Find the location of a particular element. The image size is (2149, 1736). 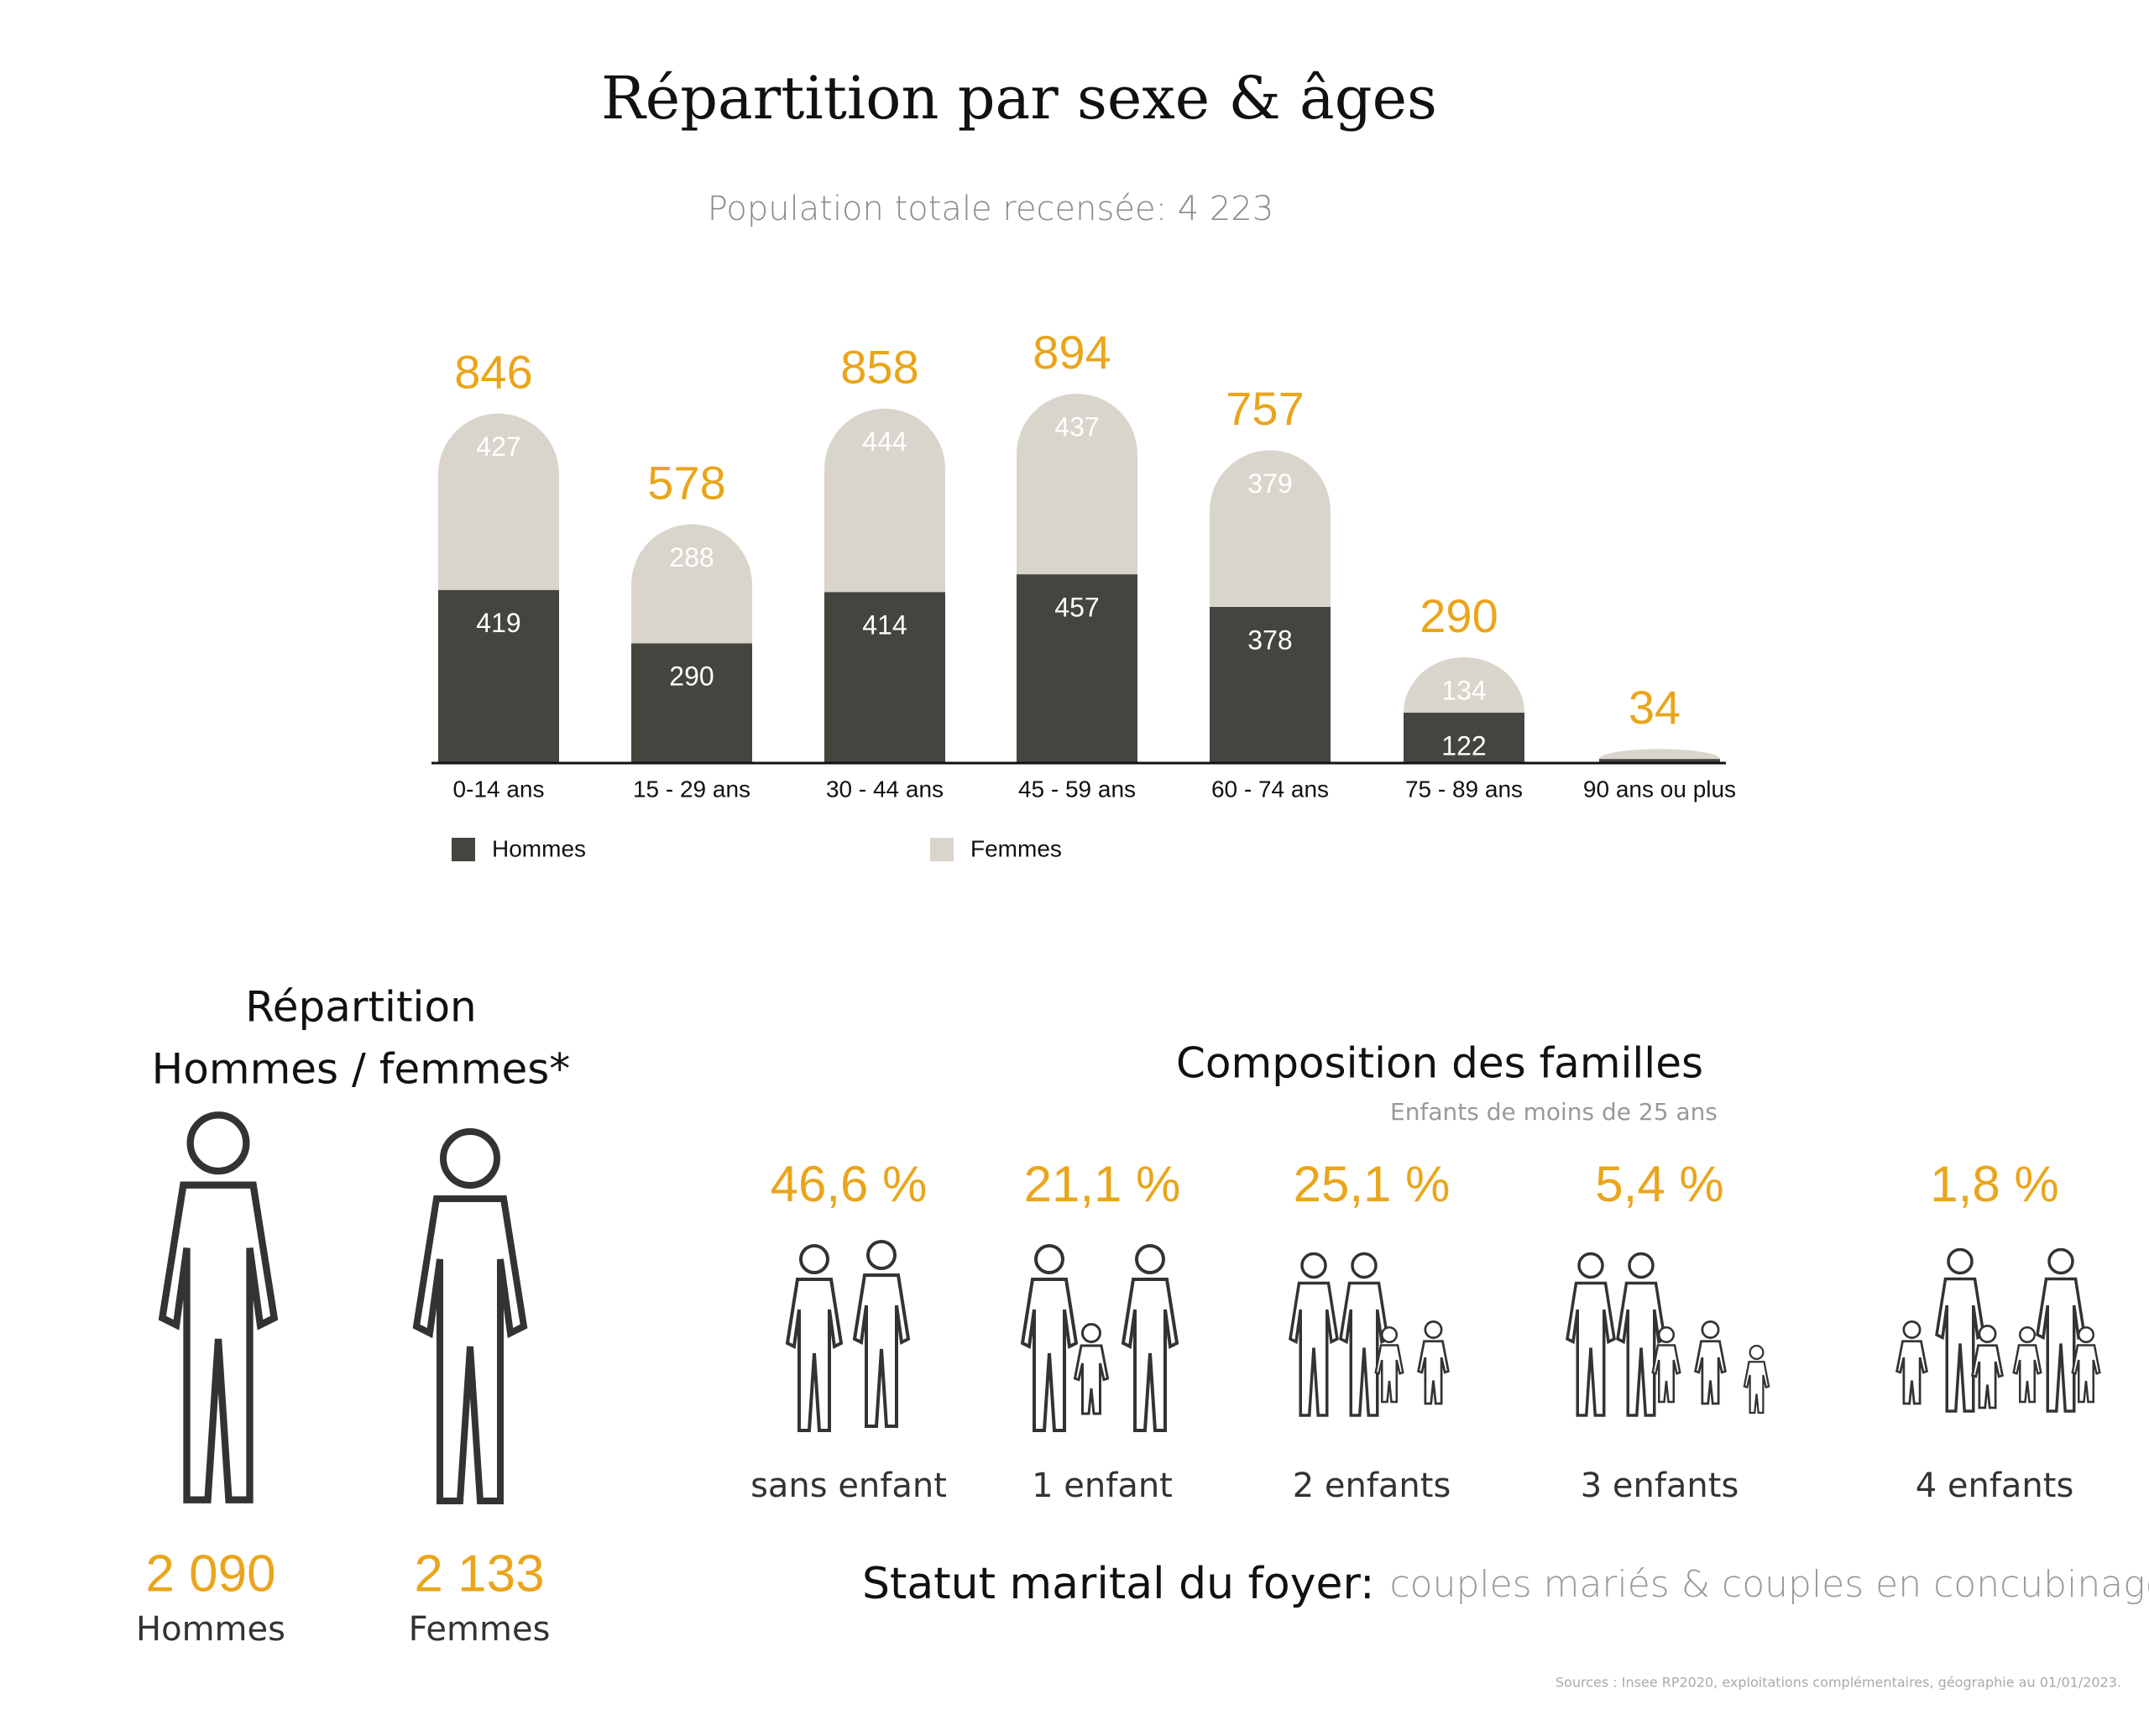

label-hommes: 414 is located at coordinates (884, 625).